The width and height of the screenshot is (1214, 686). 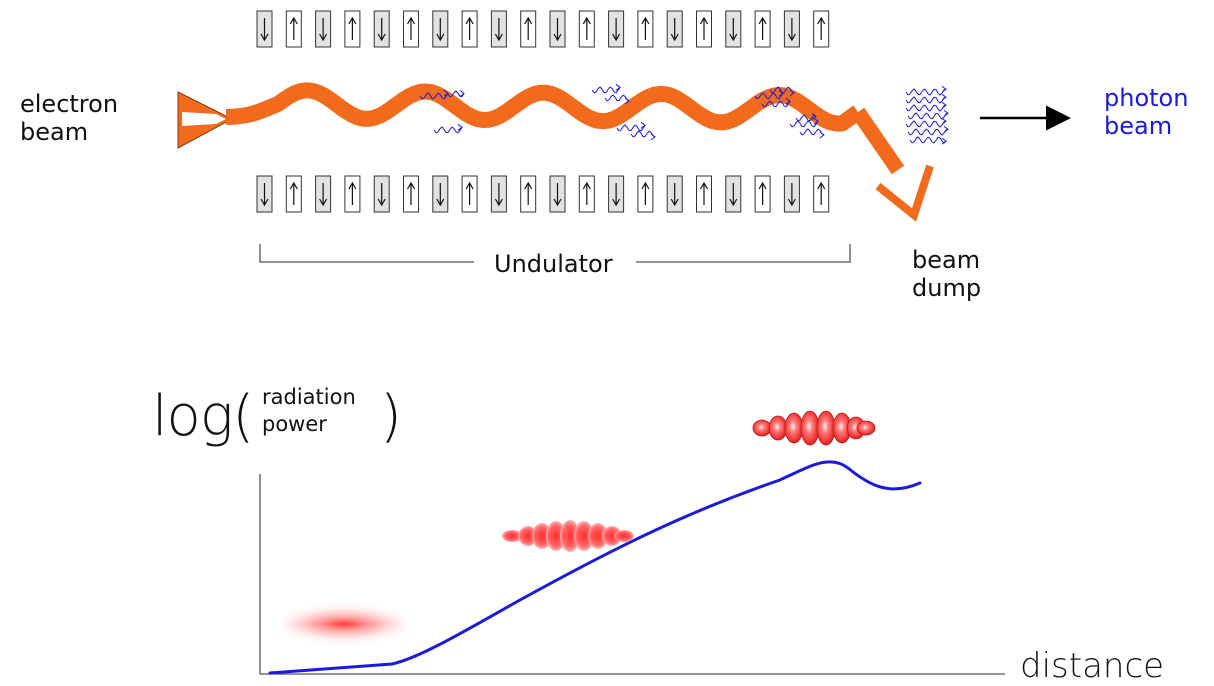 What do you see at coordinates (814, 428) in the screenshot?
I see `bunch-fully-microbunched` at bounding box center [814, 428].